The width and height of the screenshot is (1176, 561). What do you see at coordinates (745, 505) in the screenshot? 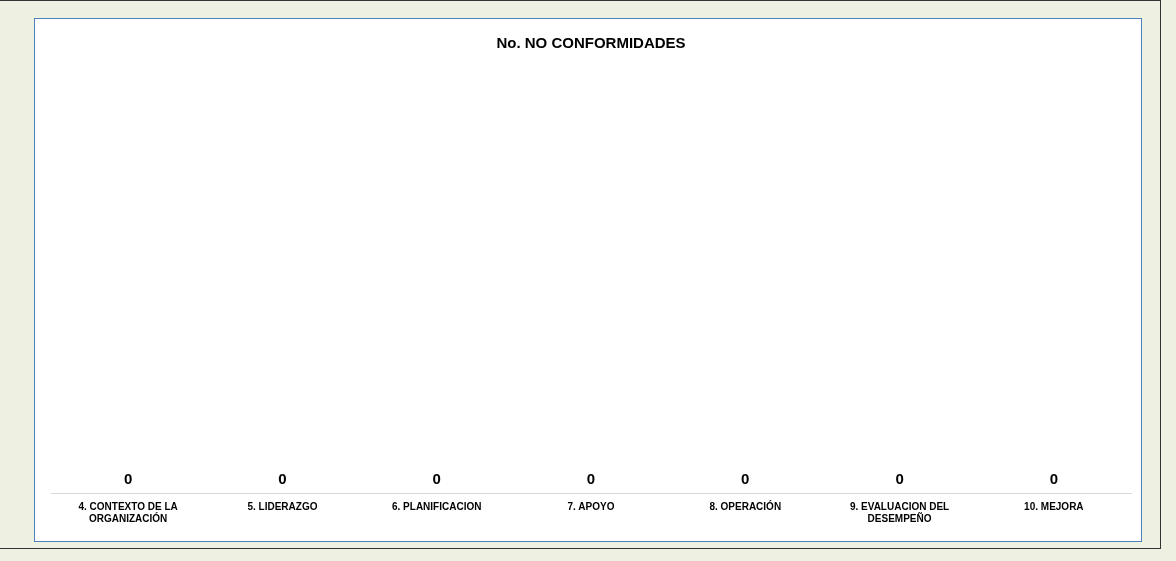
I see `category-label: 8. OPERACIÓN` at bounding box center [745, 505].